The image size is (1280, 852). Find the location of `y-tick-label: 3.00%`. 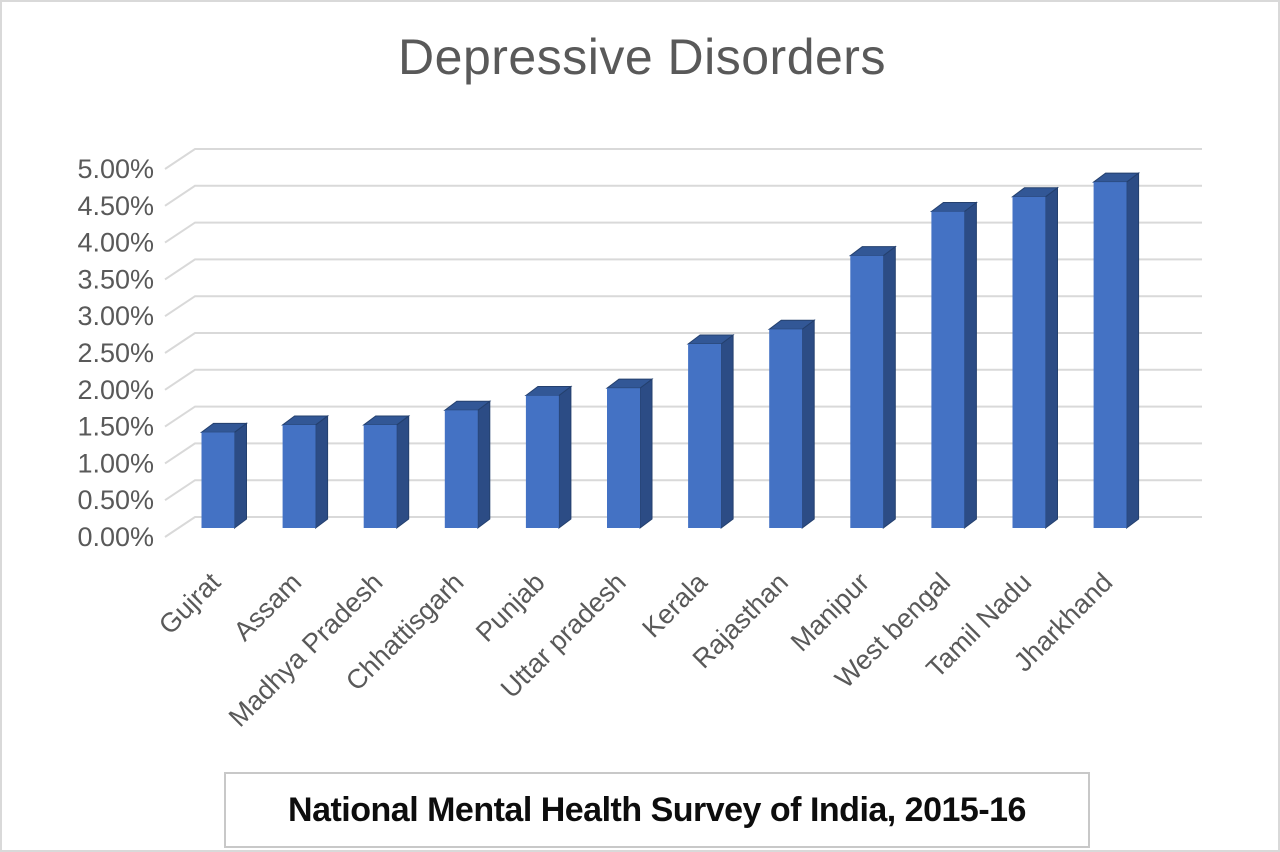

y-tick-label: 3.00% is located at coordinates (115, 316).